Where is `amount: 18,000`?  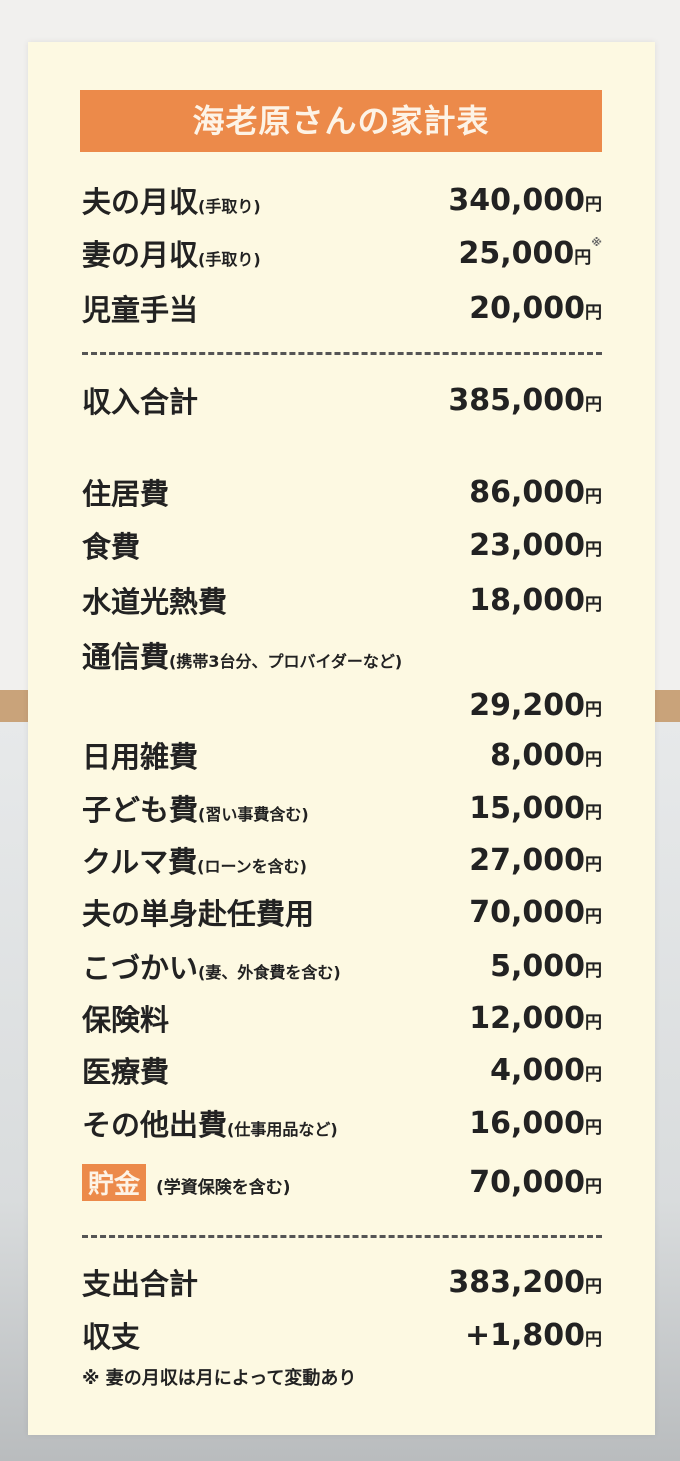
amount: 18,000 is located at coordinates (527, 600).